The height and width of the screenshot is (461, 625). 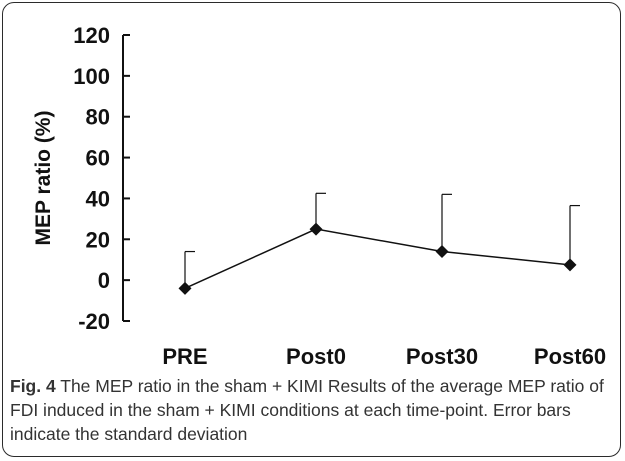 I want to click on data-points, so click(x=377, y=258).